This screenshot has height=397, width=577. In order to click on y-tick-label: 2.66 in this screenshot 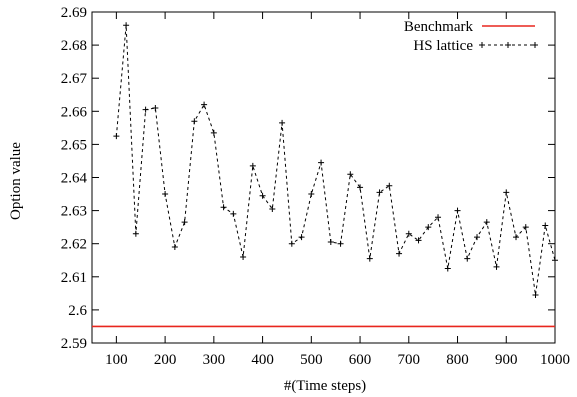, I will do `click(74, 112)`.